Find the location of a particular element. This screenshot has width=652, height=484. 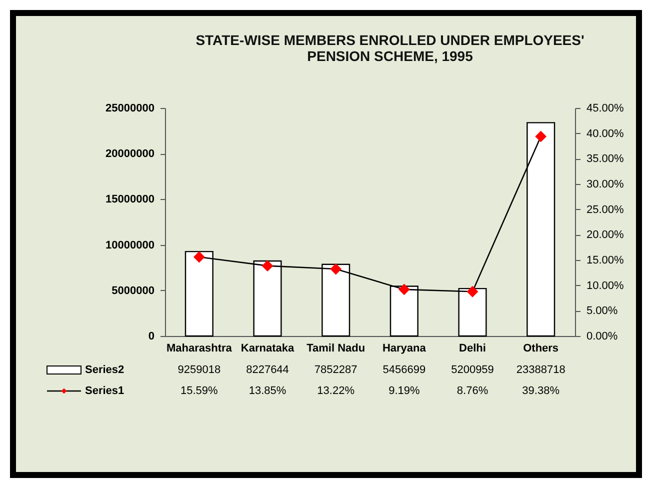

y2-tick-label: 30.00% is located at coordinates (605, 184).